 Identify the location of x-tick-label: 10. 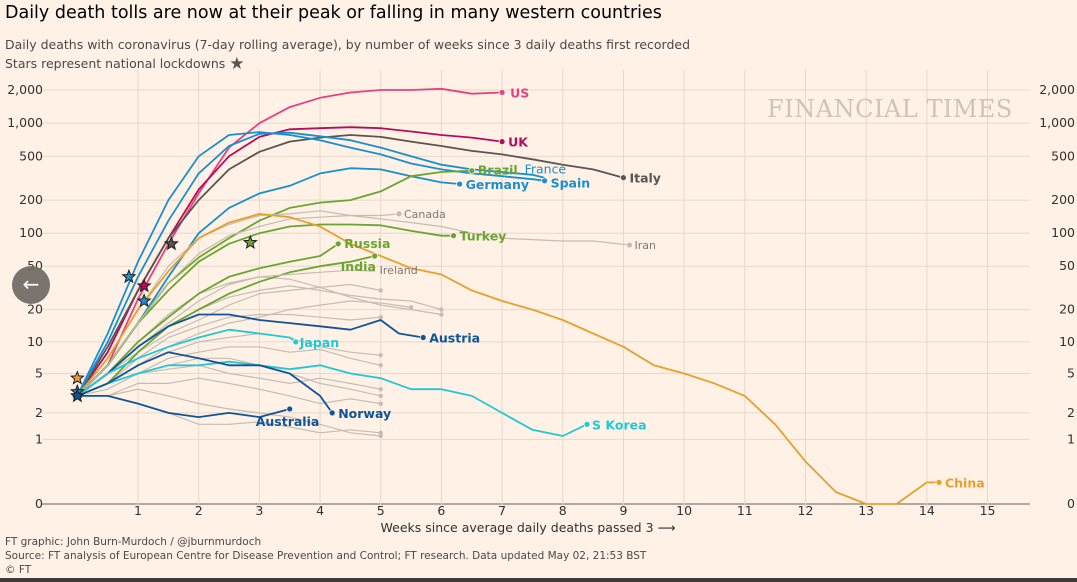
(684, 510).